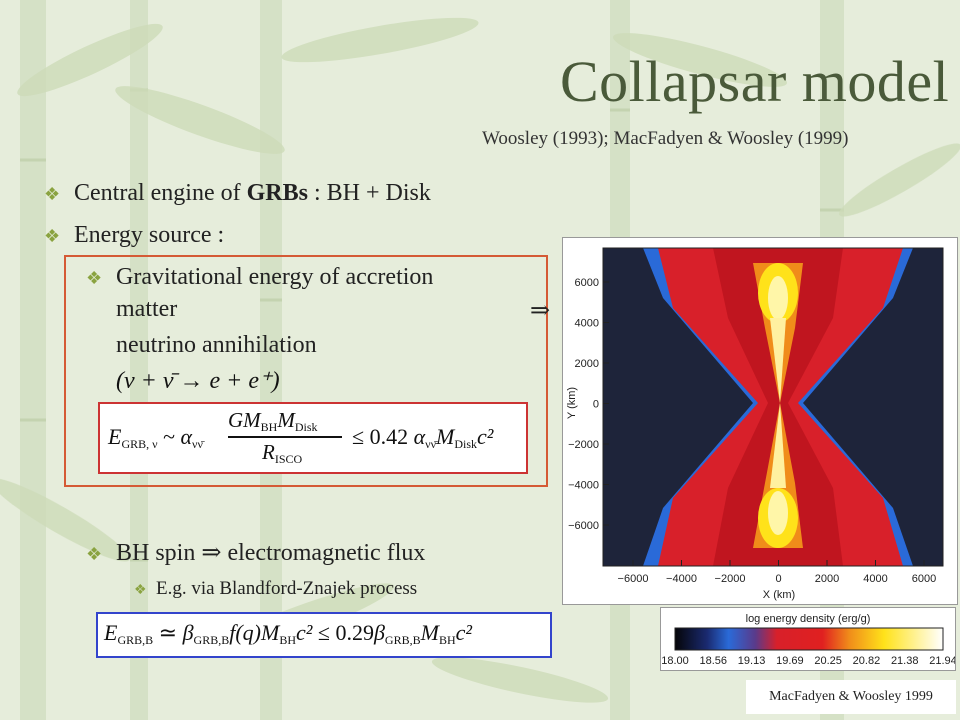 This screenshot has width=960, height=720. Describe the element at coordinates (924, 579) in the screenshot. I see `x-tick-label: 6000` at that location.